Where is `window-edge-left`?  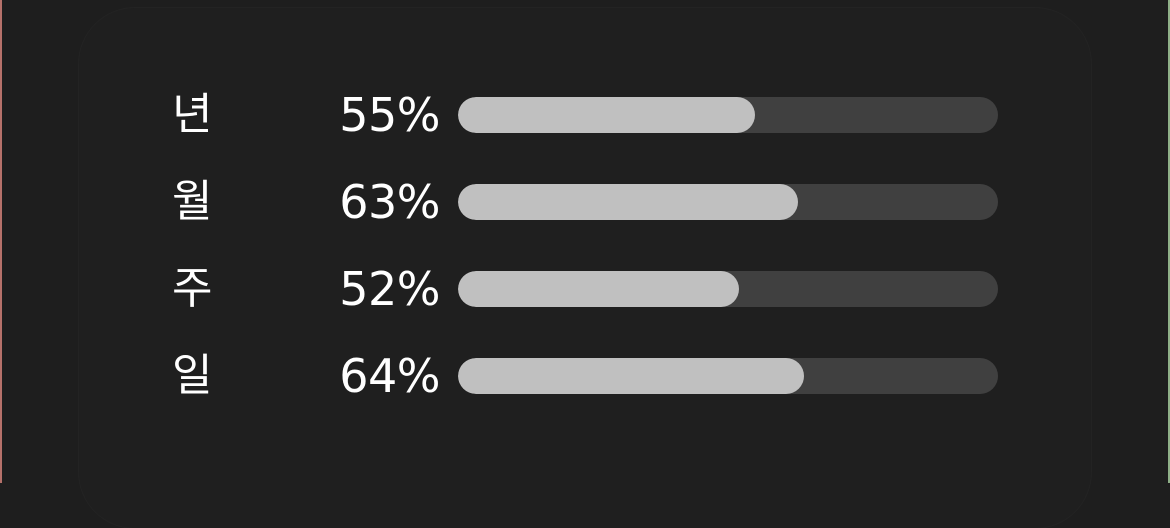 window-edge-left is located at coordinates (1, 241).